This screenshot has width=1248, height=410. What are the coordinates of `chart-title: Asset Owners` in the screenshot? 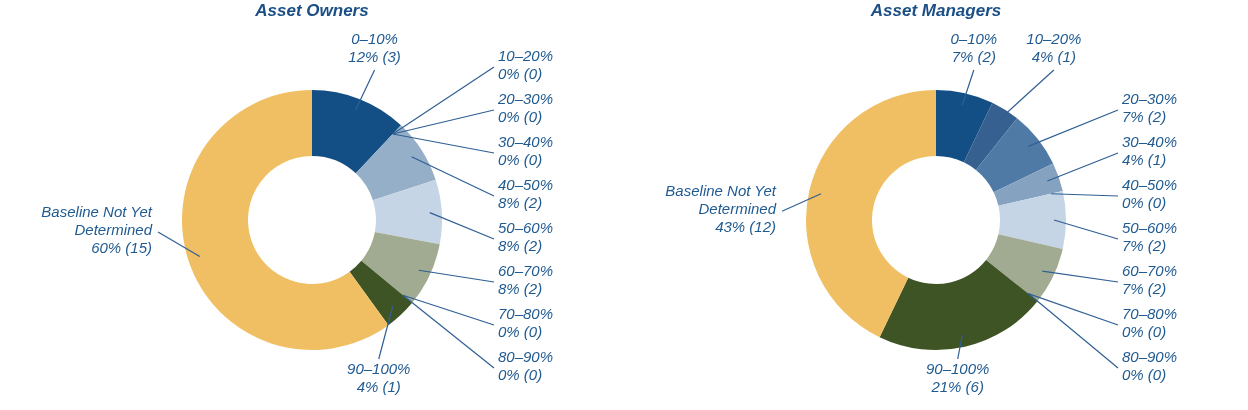 It's located at (311, 10).